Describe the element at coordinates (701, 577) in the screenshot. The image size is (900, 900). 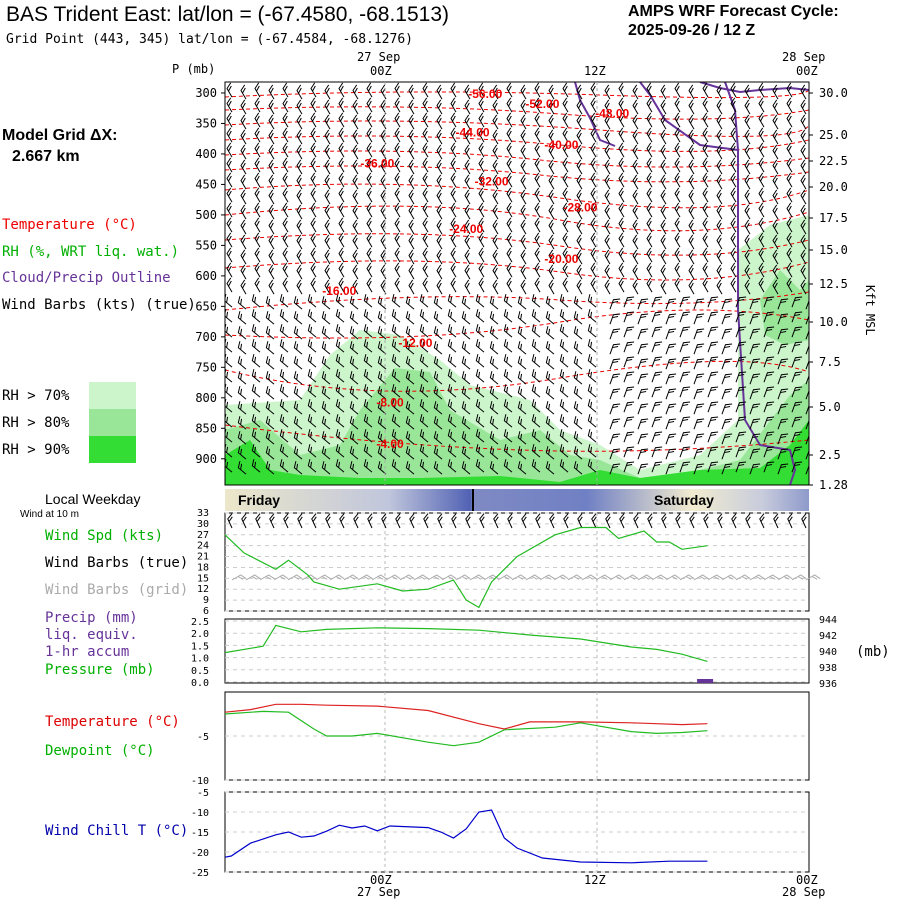
I see `surface-wind-barb-grid` at that location.